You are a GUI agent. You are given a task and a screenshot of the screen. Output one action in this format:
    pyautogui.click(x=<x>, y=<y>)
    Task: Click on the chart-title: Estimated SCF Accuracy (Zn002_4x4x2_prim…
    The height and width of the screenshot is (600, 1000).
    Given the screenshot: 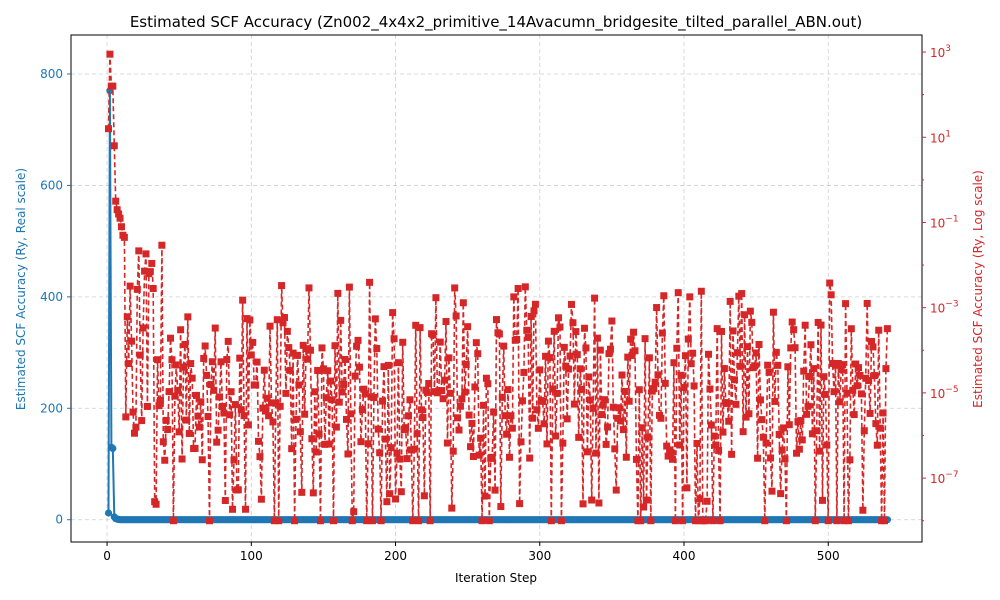 What is the action you would take?
    pyautogui.click(x=496, y=22)
    